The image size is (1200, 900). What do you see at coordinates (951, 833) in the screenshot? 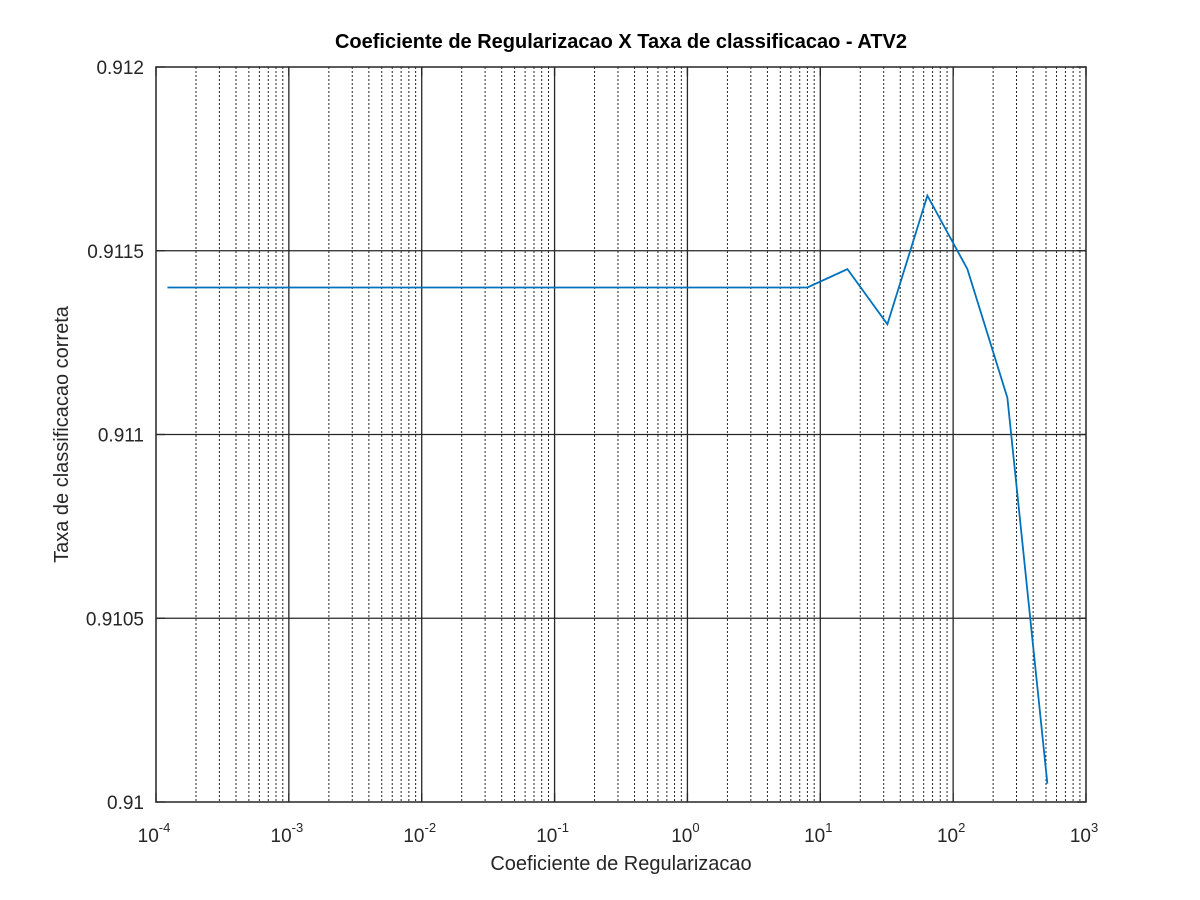
I see `x-tick-label: 10²` at bounding box center [951, 833].